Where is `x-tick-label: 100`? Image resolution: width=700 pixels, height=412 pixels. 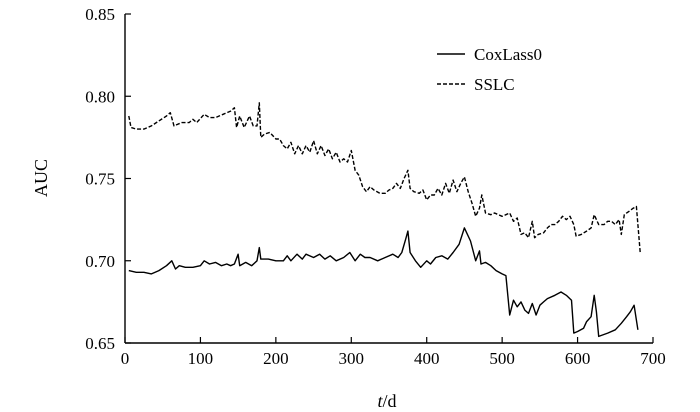
x-tick-label: 100 is located at coordinates (201, 358).